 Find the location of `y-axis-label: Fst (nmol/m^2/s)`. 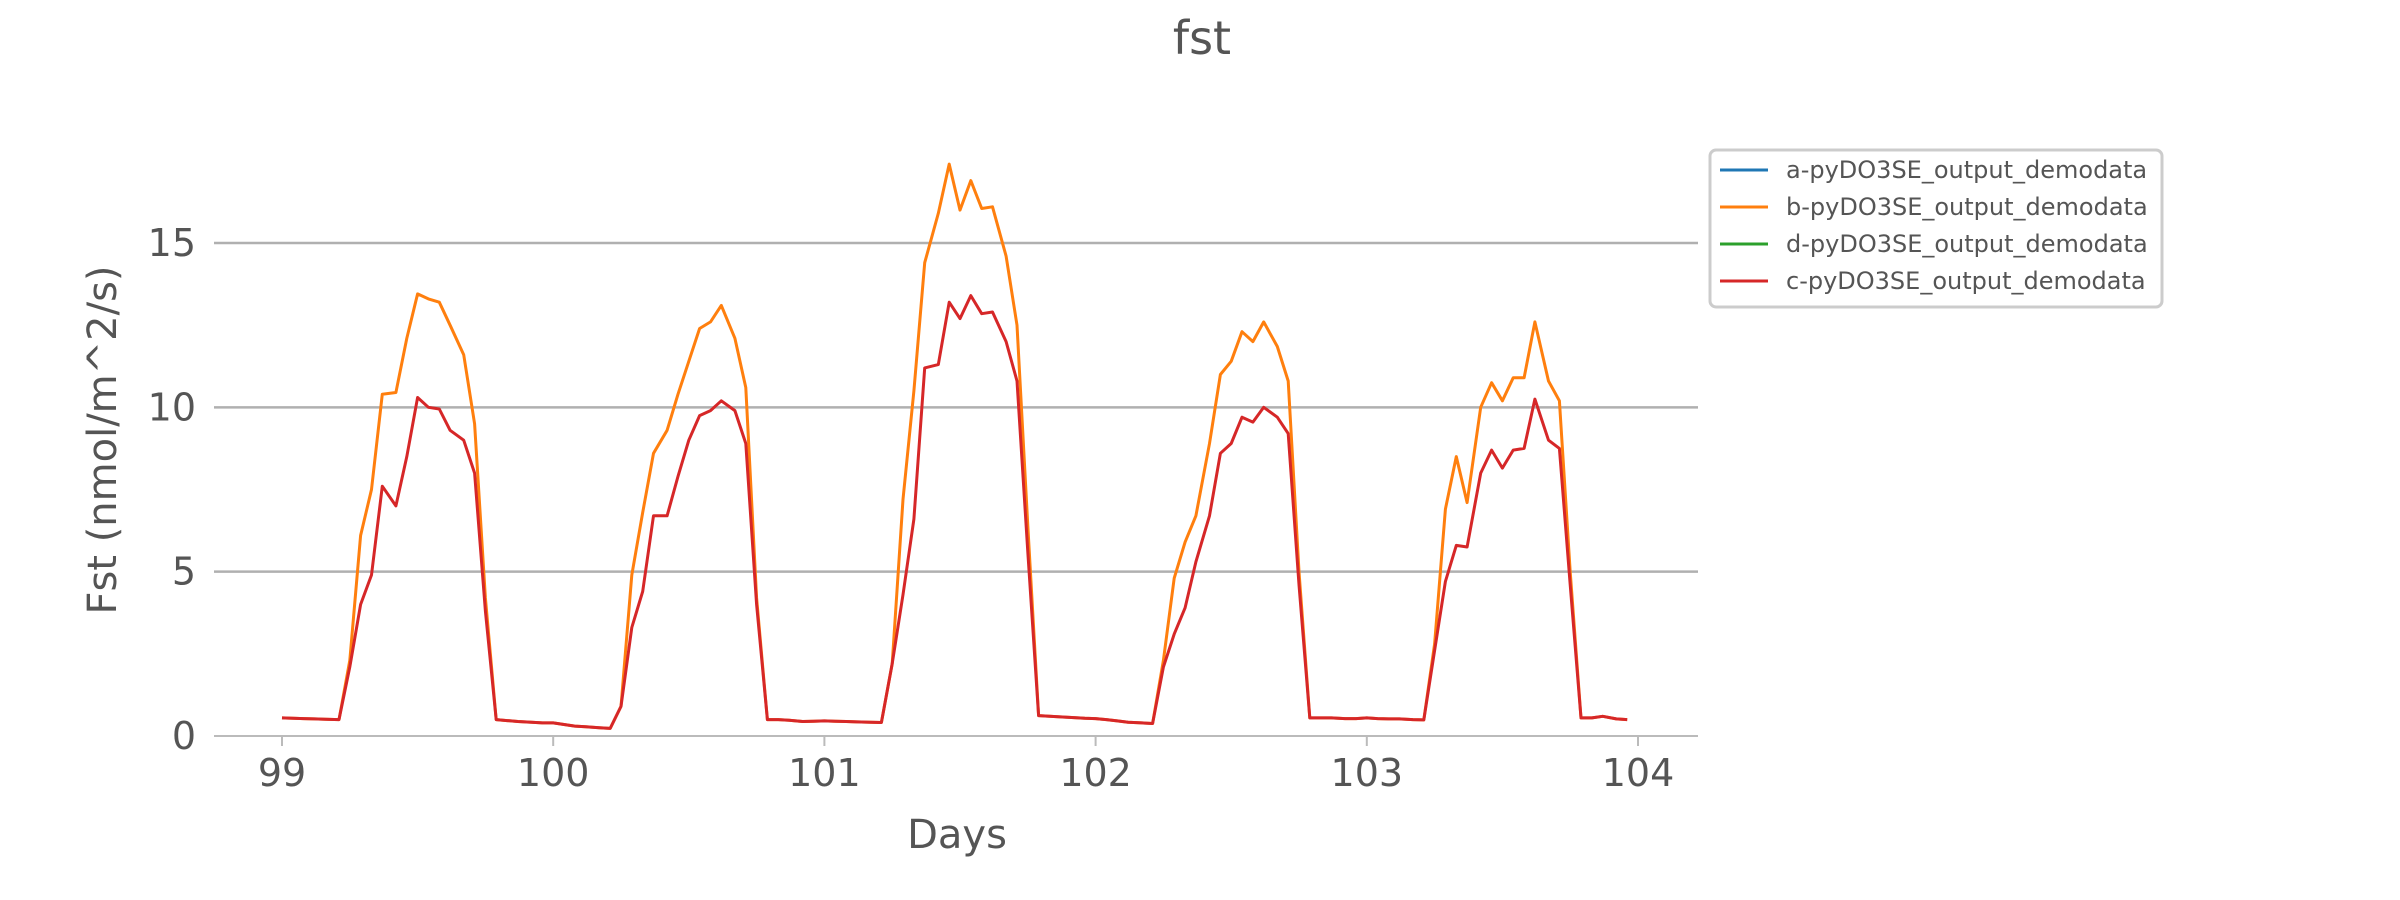

y-axis-label: Fst (nmol/m^2/s) is located at coordinates (103, 439).